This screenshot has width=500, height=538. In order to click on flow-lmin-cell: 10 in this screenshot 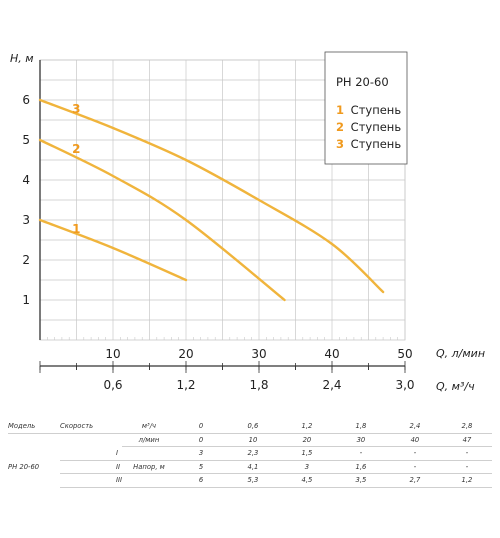, I will do `click(252, 440)`.